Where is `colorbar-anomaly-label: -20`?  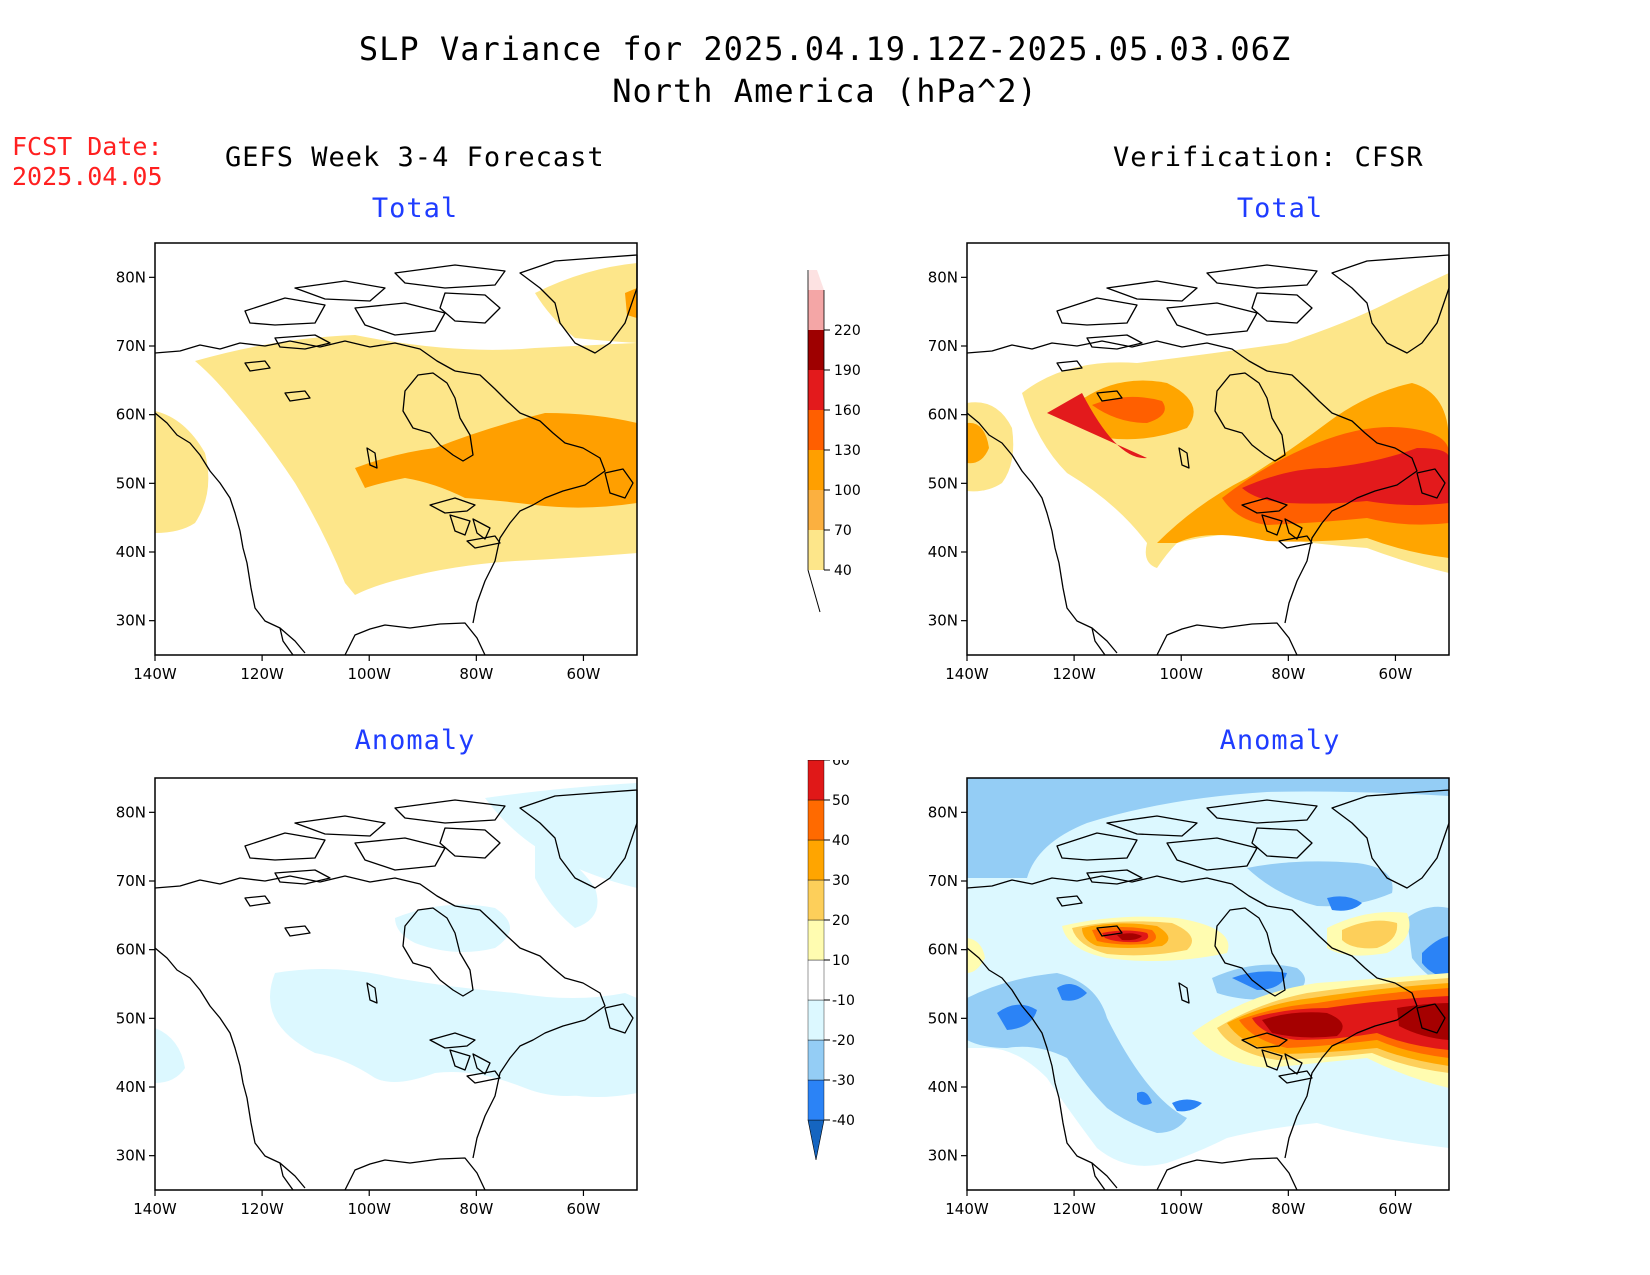 colorbar-anomaly-label: -20 is located at coordinates (843, 1041).